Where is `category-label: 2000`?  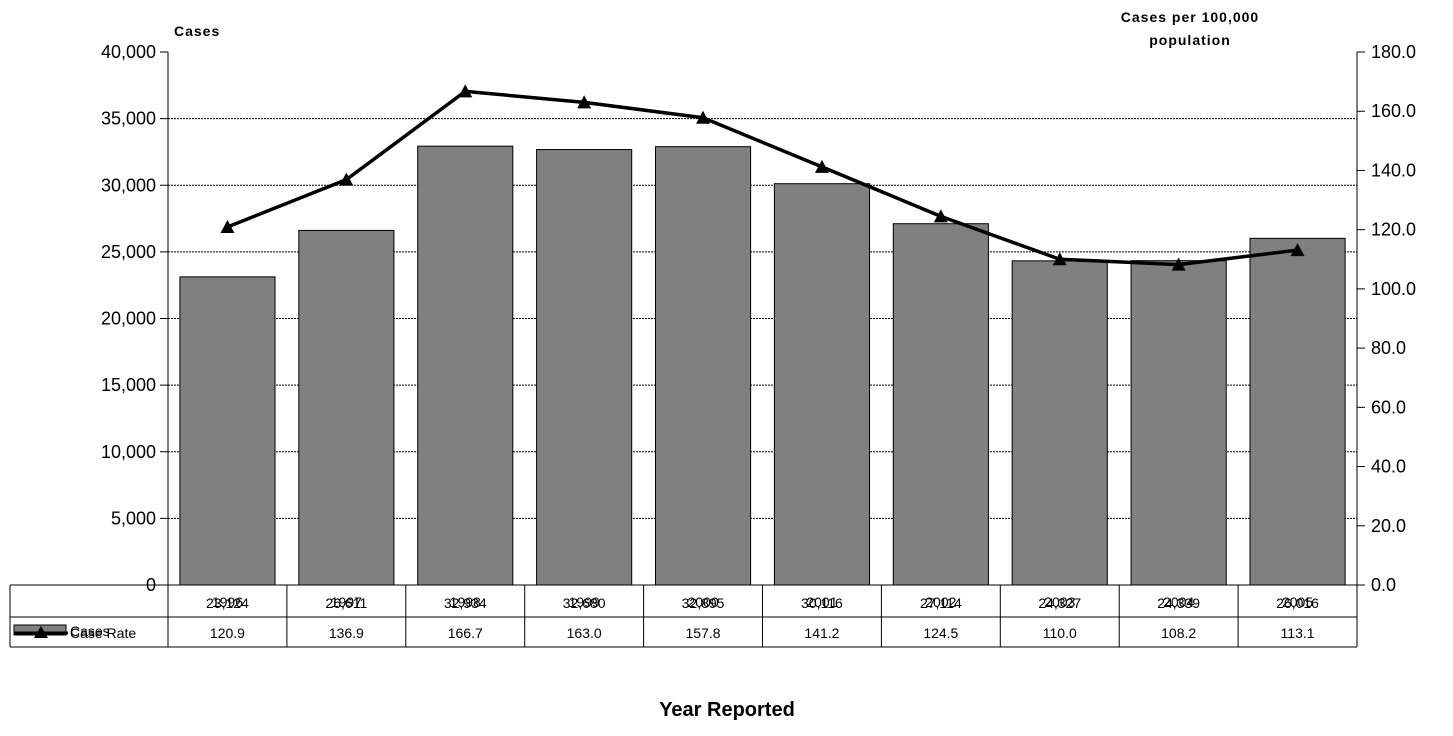 category-label: 2000 is located at coordinates (702, 602).